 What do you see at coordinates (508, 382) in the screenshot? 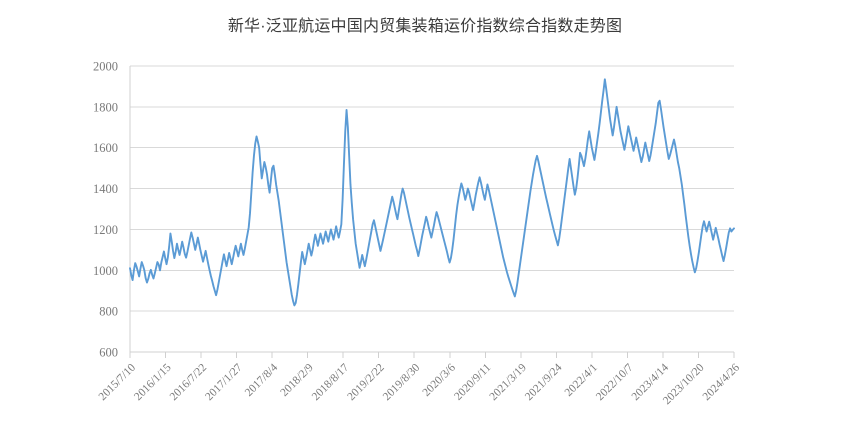
I see `x-axis-tick-label: 2021/3/19` at bounding box center [508, 382].